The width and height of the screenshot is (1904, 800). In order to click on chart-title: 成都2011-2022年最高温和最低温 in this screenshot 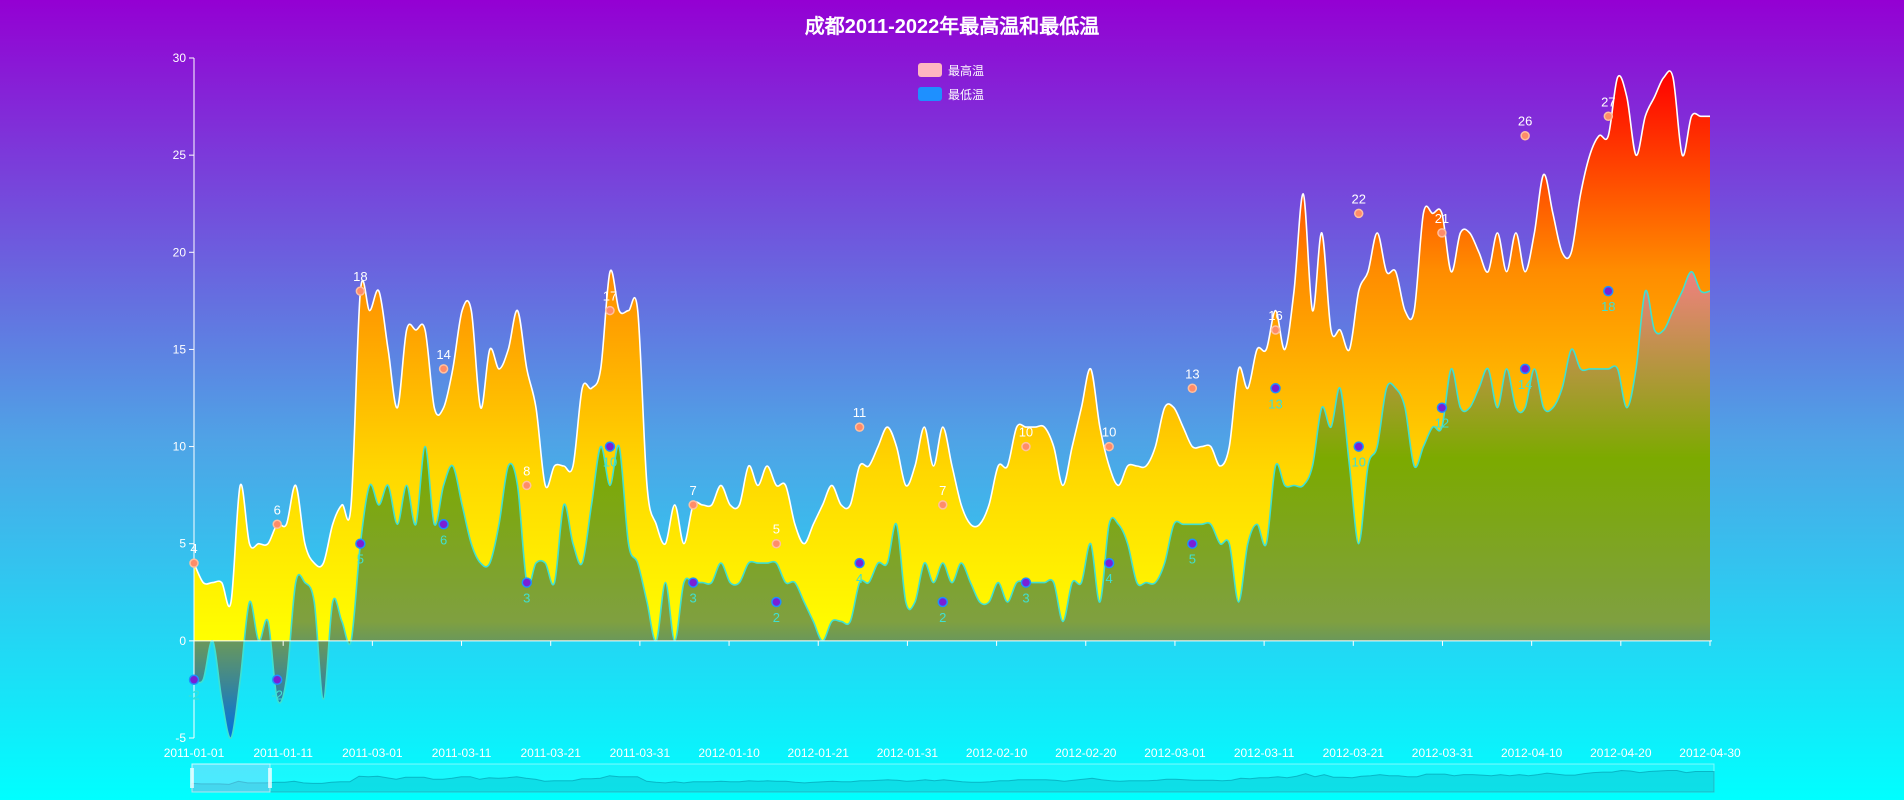, I will do `click(952, 27)`.